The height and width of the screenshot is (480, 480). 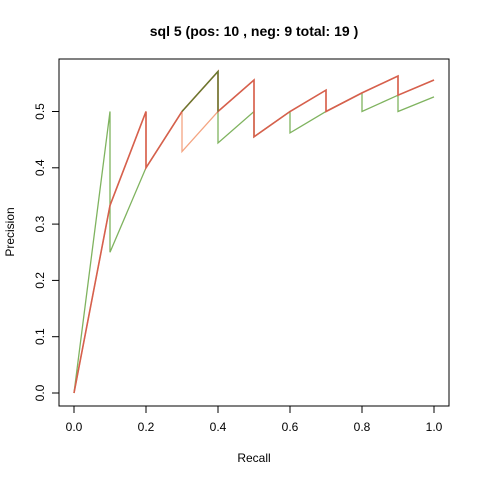 What do you see at coordinates (218, 427) in the screenshot?
I see `x-tick-label: 0.4` at bounding box center [218, 427].